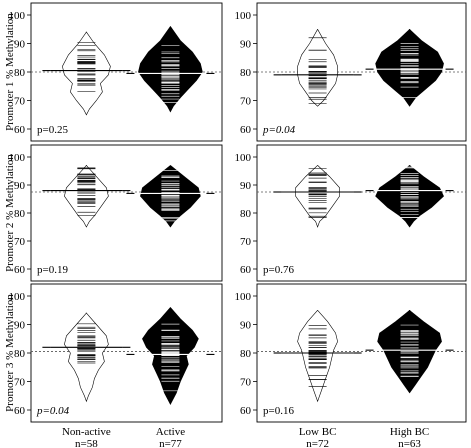 The height and width of the screenshot is (448, 471). I want to click on p-value-label: p=0.16, so click(278, 411).